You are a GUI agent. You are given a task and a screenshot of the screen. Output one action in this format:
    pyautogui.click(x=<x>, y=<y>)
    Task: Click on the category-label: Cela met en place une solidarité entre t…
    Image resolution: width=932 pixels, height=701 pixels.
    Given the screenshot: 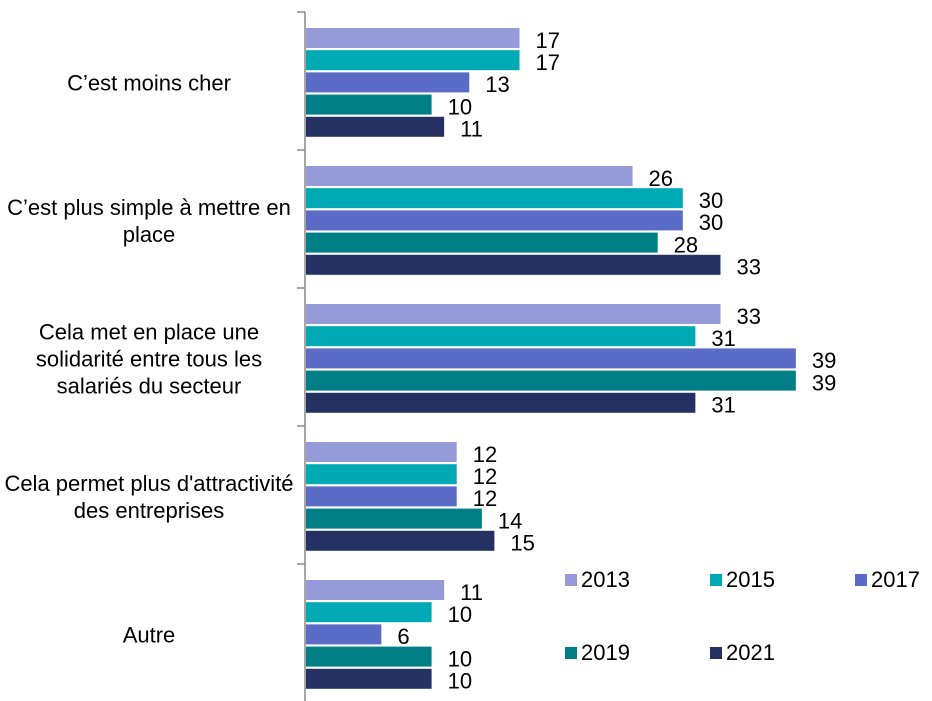 What is the action you would take?
    pyautogui.click(x=149, y=359)
    